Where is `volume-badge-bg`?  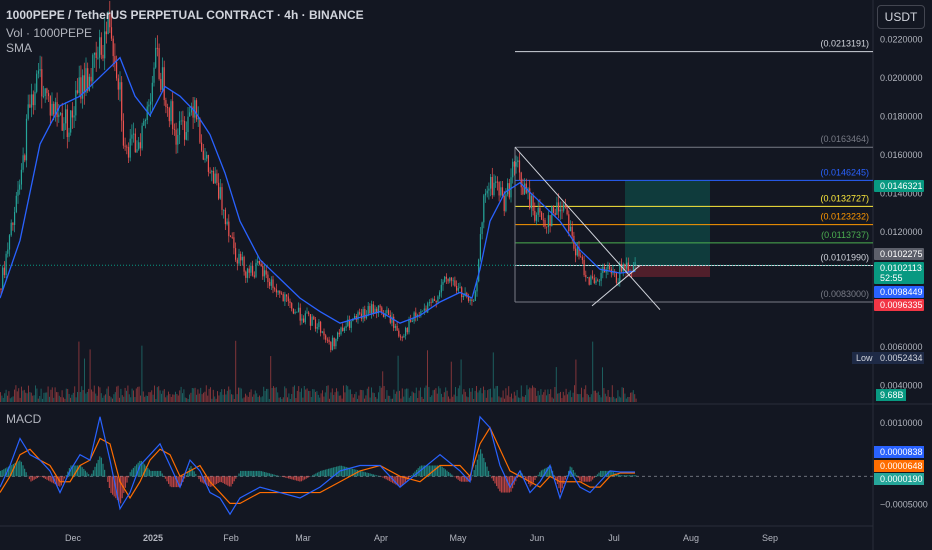 volume-badge-bg is located at coordinates (891, 395).